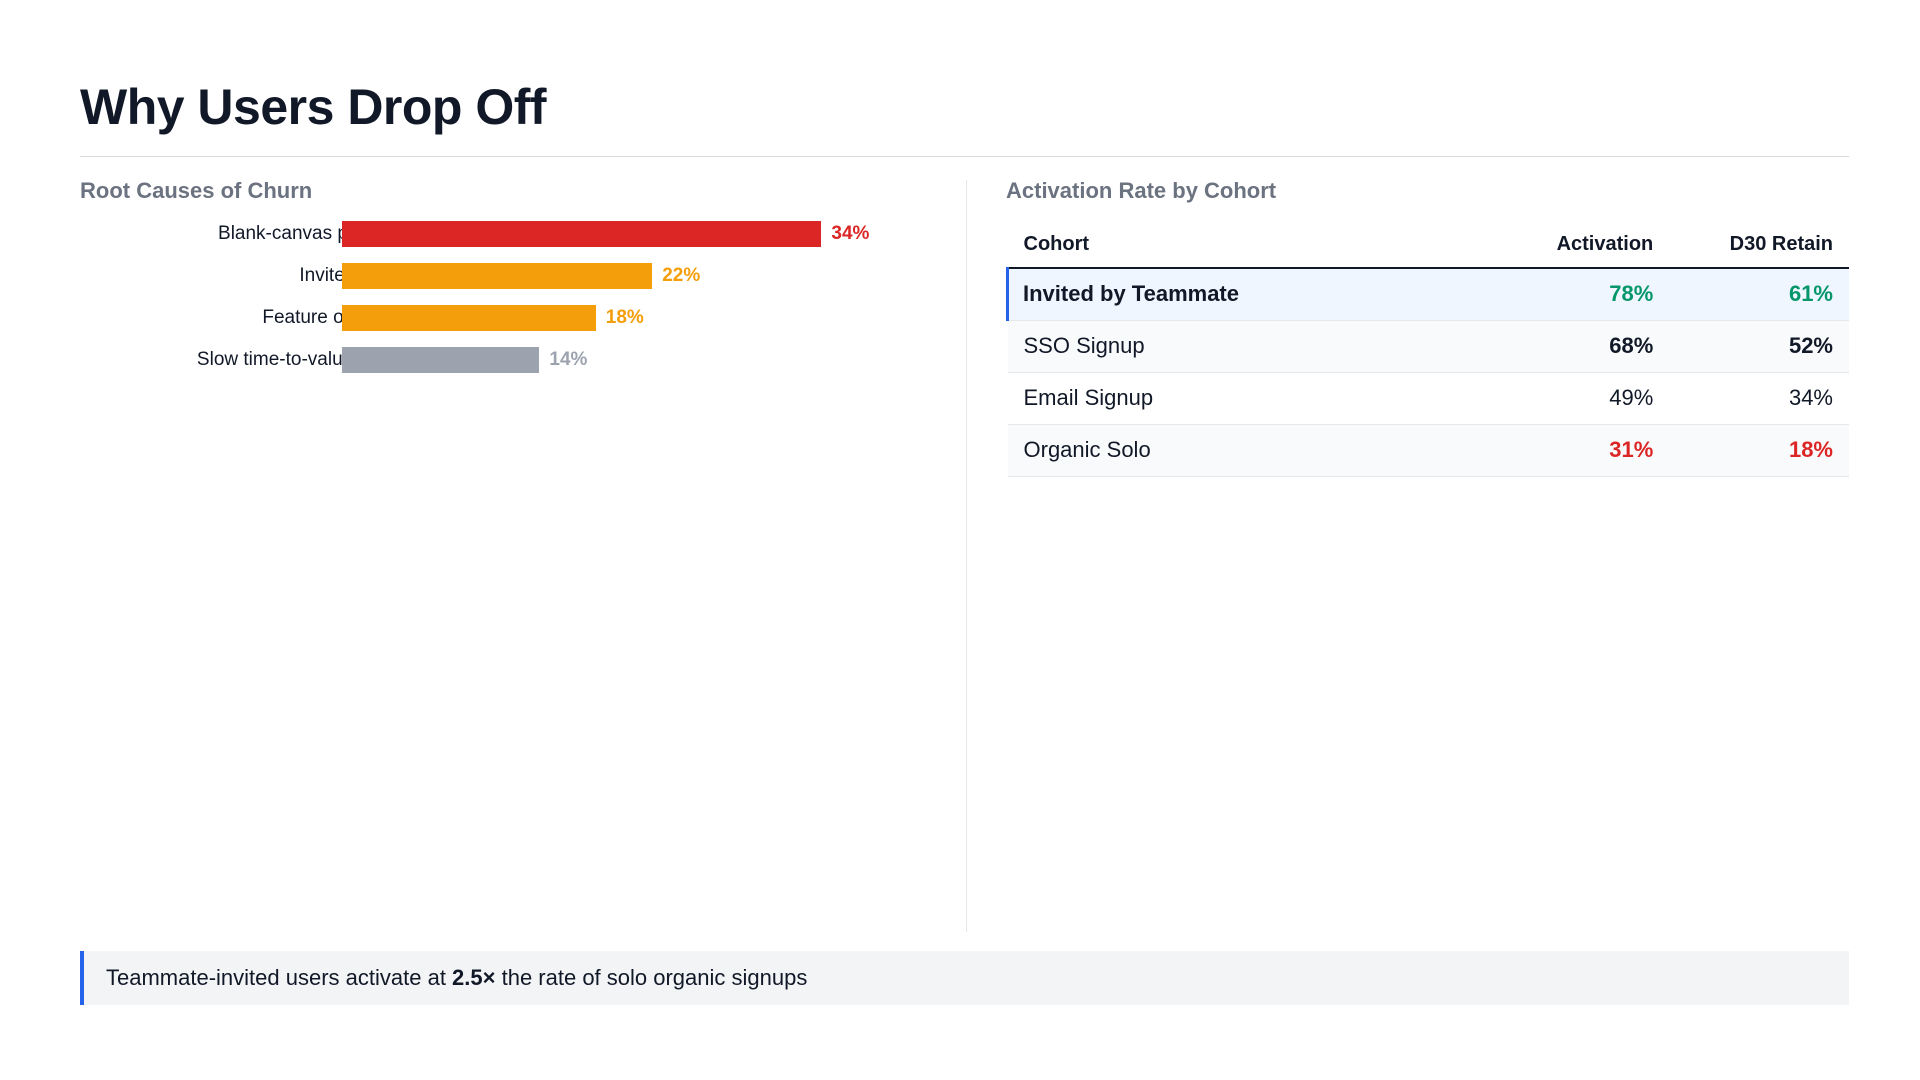 The height and width of the screenshot is (1080, 1920). Describe the element at coordinates (681, 275) in the screenshot. I see `bar-value-label: 22%` at that location.